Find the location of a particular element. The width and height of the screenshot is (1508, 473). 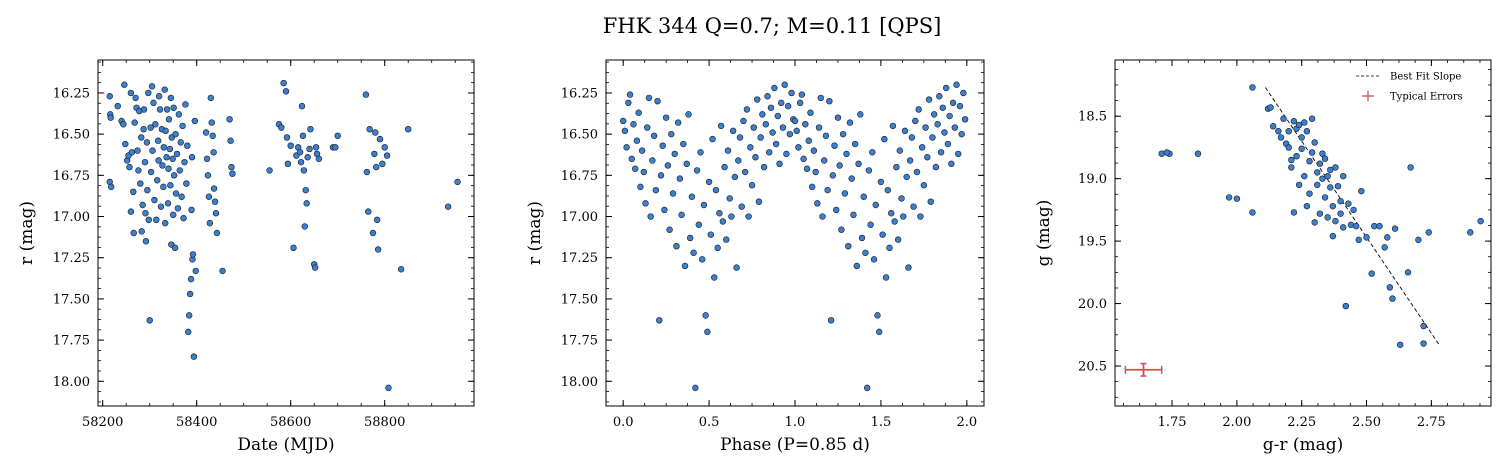

y-tick-label: 16.25 is located at coordinates (579, 93).